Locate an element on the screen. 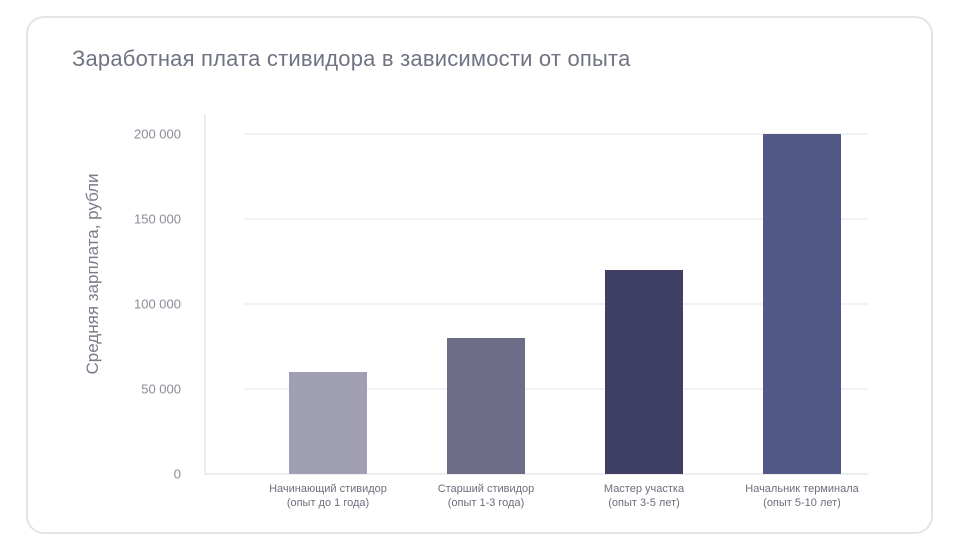 This screenshot has height=550, width=961. x-tick-label: (опыт 1-3 года) is located at coordinates (486, 503).